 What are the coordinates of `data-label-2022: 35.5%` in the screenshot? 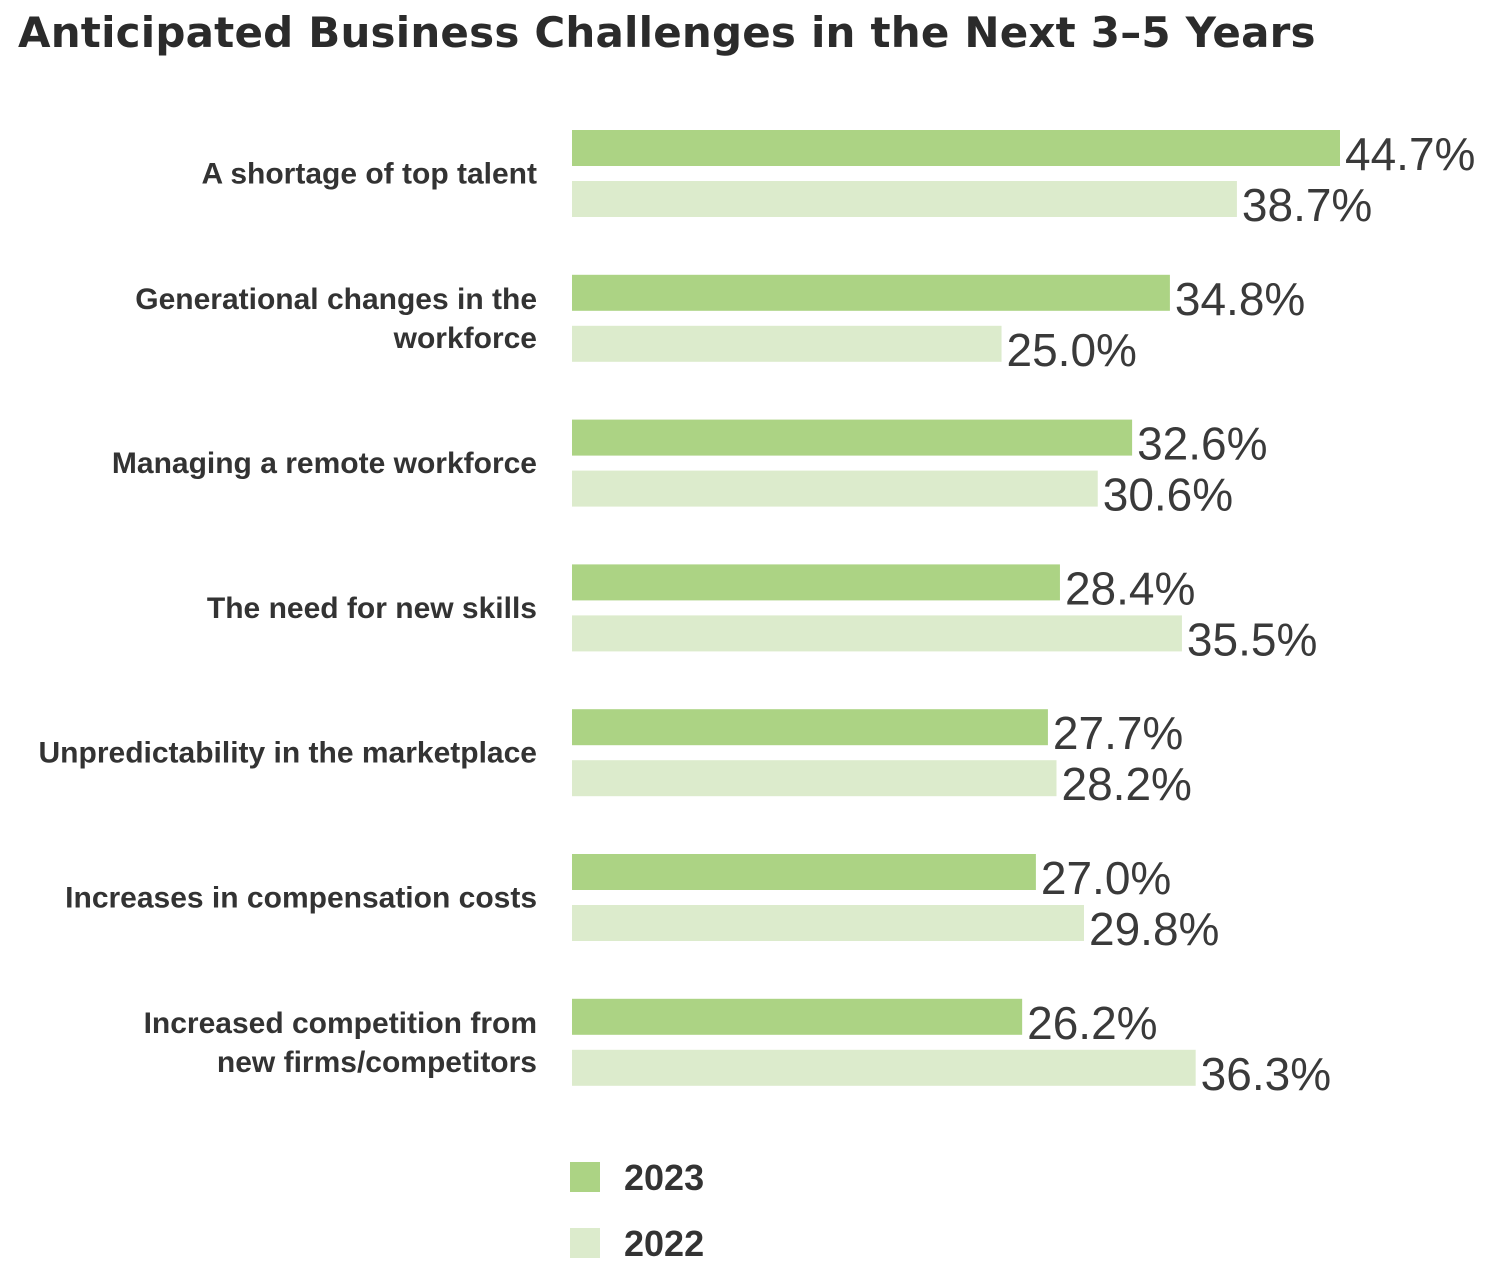 It's located at (1252, 639).